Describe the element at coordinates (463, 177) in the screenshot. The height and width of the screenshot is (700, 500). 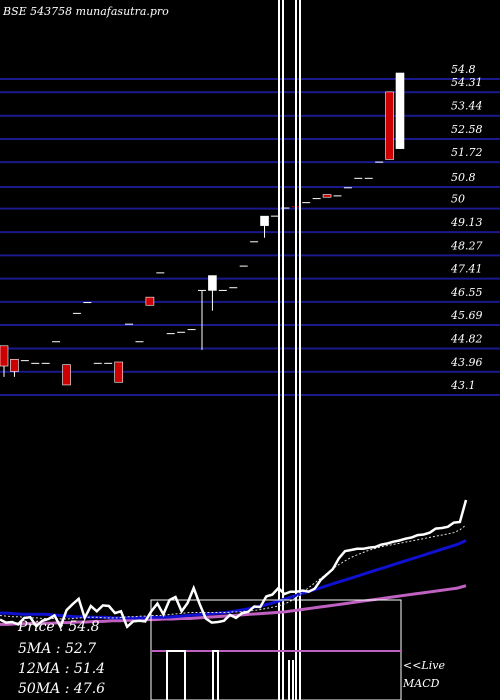
I see `y-tick-label: 50.8` at that location.